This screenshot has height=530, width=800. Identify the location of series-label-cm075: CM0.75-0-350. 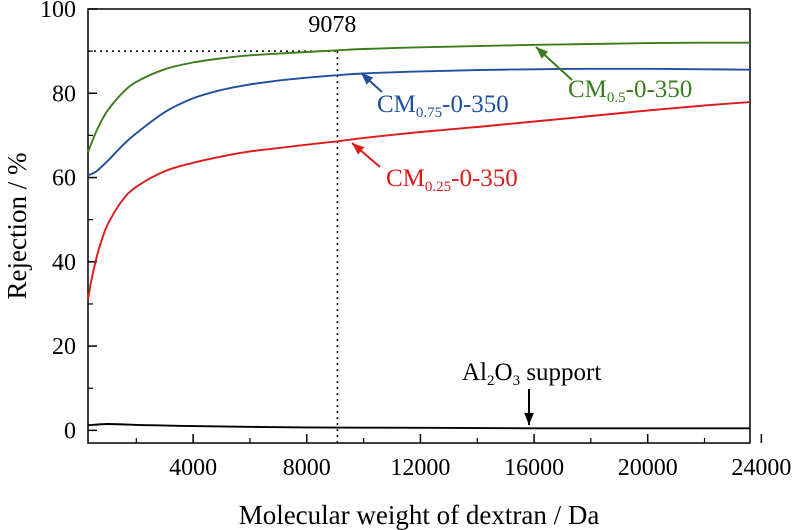
(443, 106).